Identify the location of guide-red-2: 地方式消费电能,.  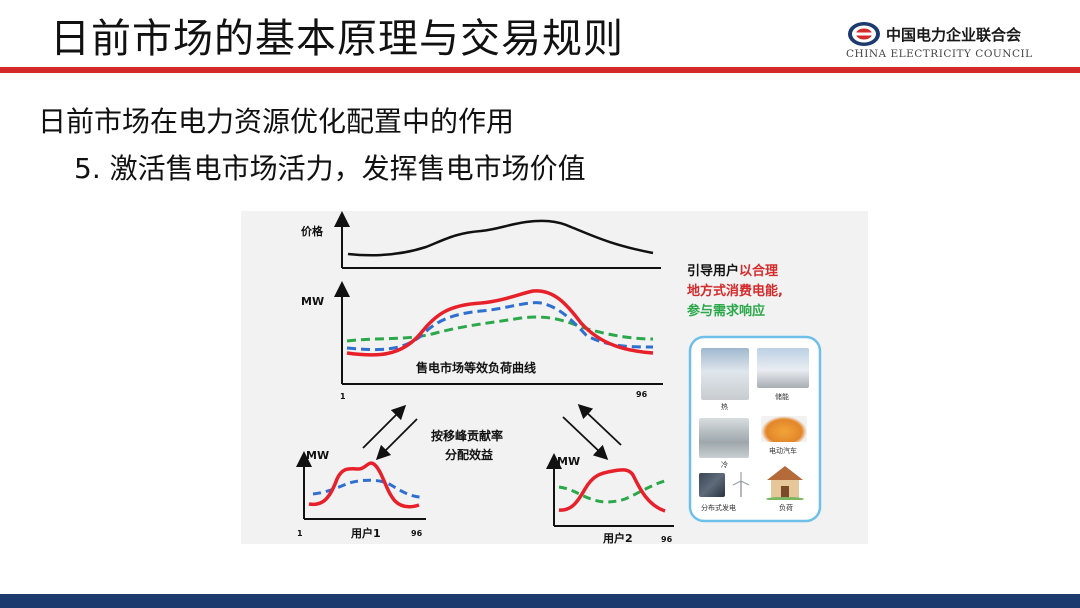
(735, 291).